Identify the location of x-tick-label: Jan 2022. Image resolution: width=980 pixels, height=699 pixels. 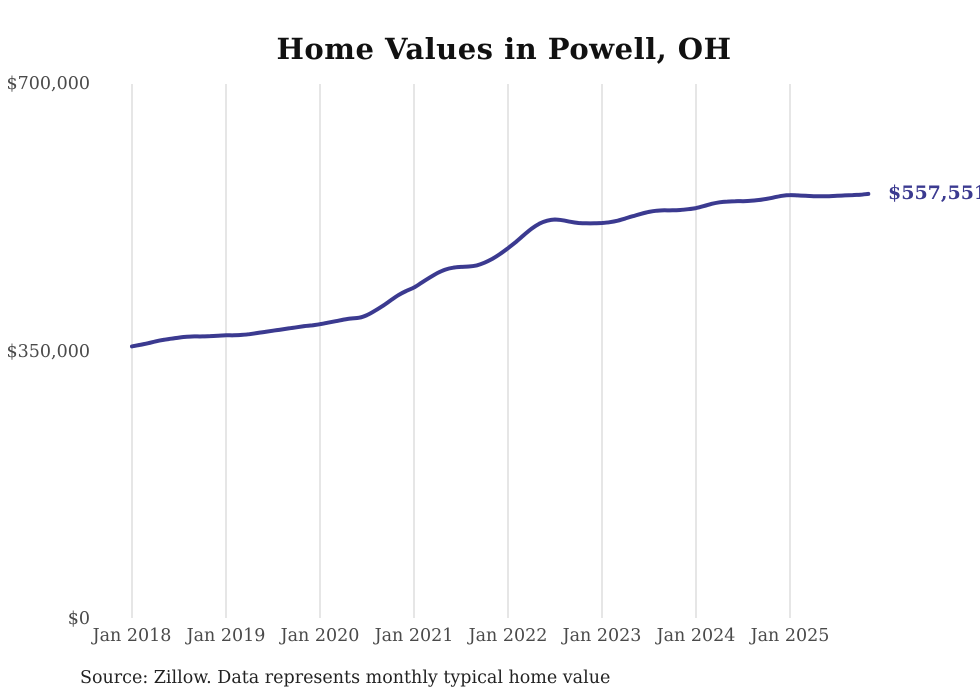
(508, 636).